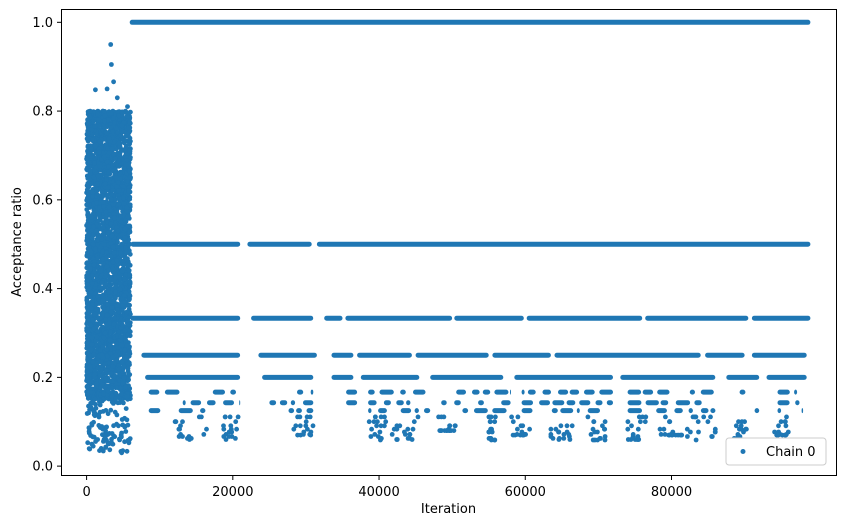  What do you see at coordinates (47, 245) in the screenshot?
I see `y-axis-ticks: 0.0 0.2 0.4 0.6 0.8 1.0` at bounding box center [47, 245].